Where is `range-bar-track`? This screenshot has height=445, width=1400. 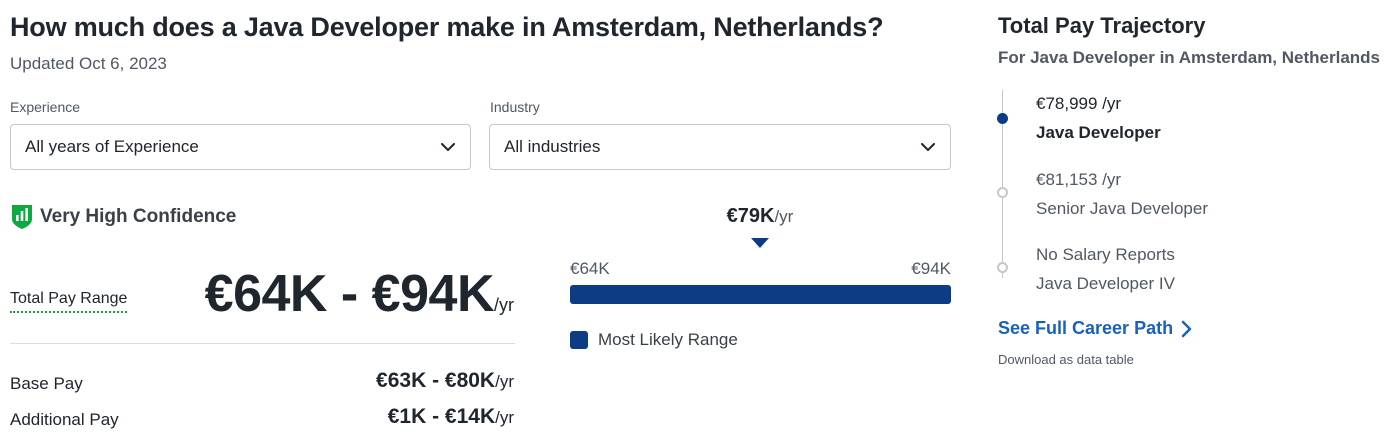 range-bar-track is located at coordinates (760, 294).